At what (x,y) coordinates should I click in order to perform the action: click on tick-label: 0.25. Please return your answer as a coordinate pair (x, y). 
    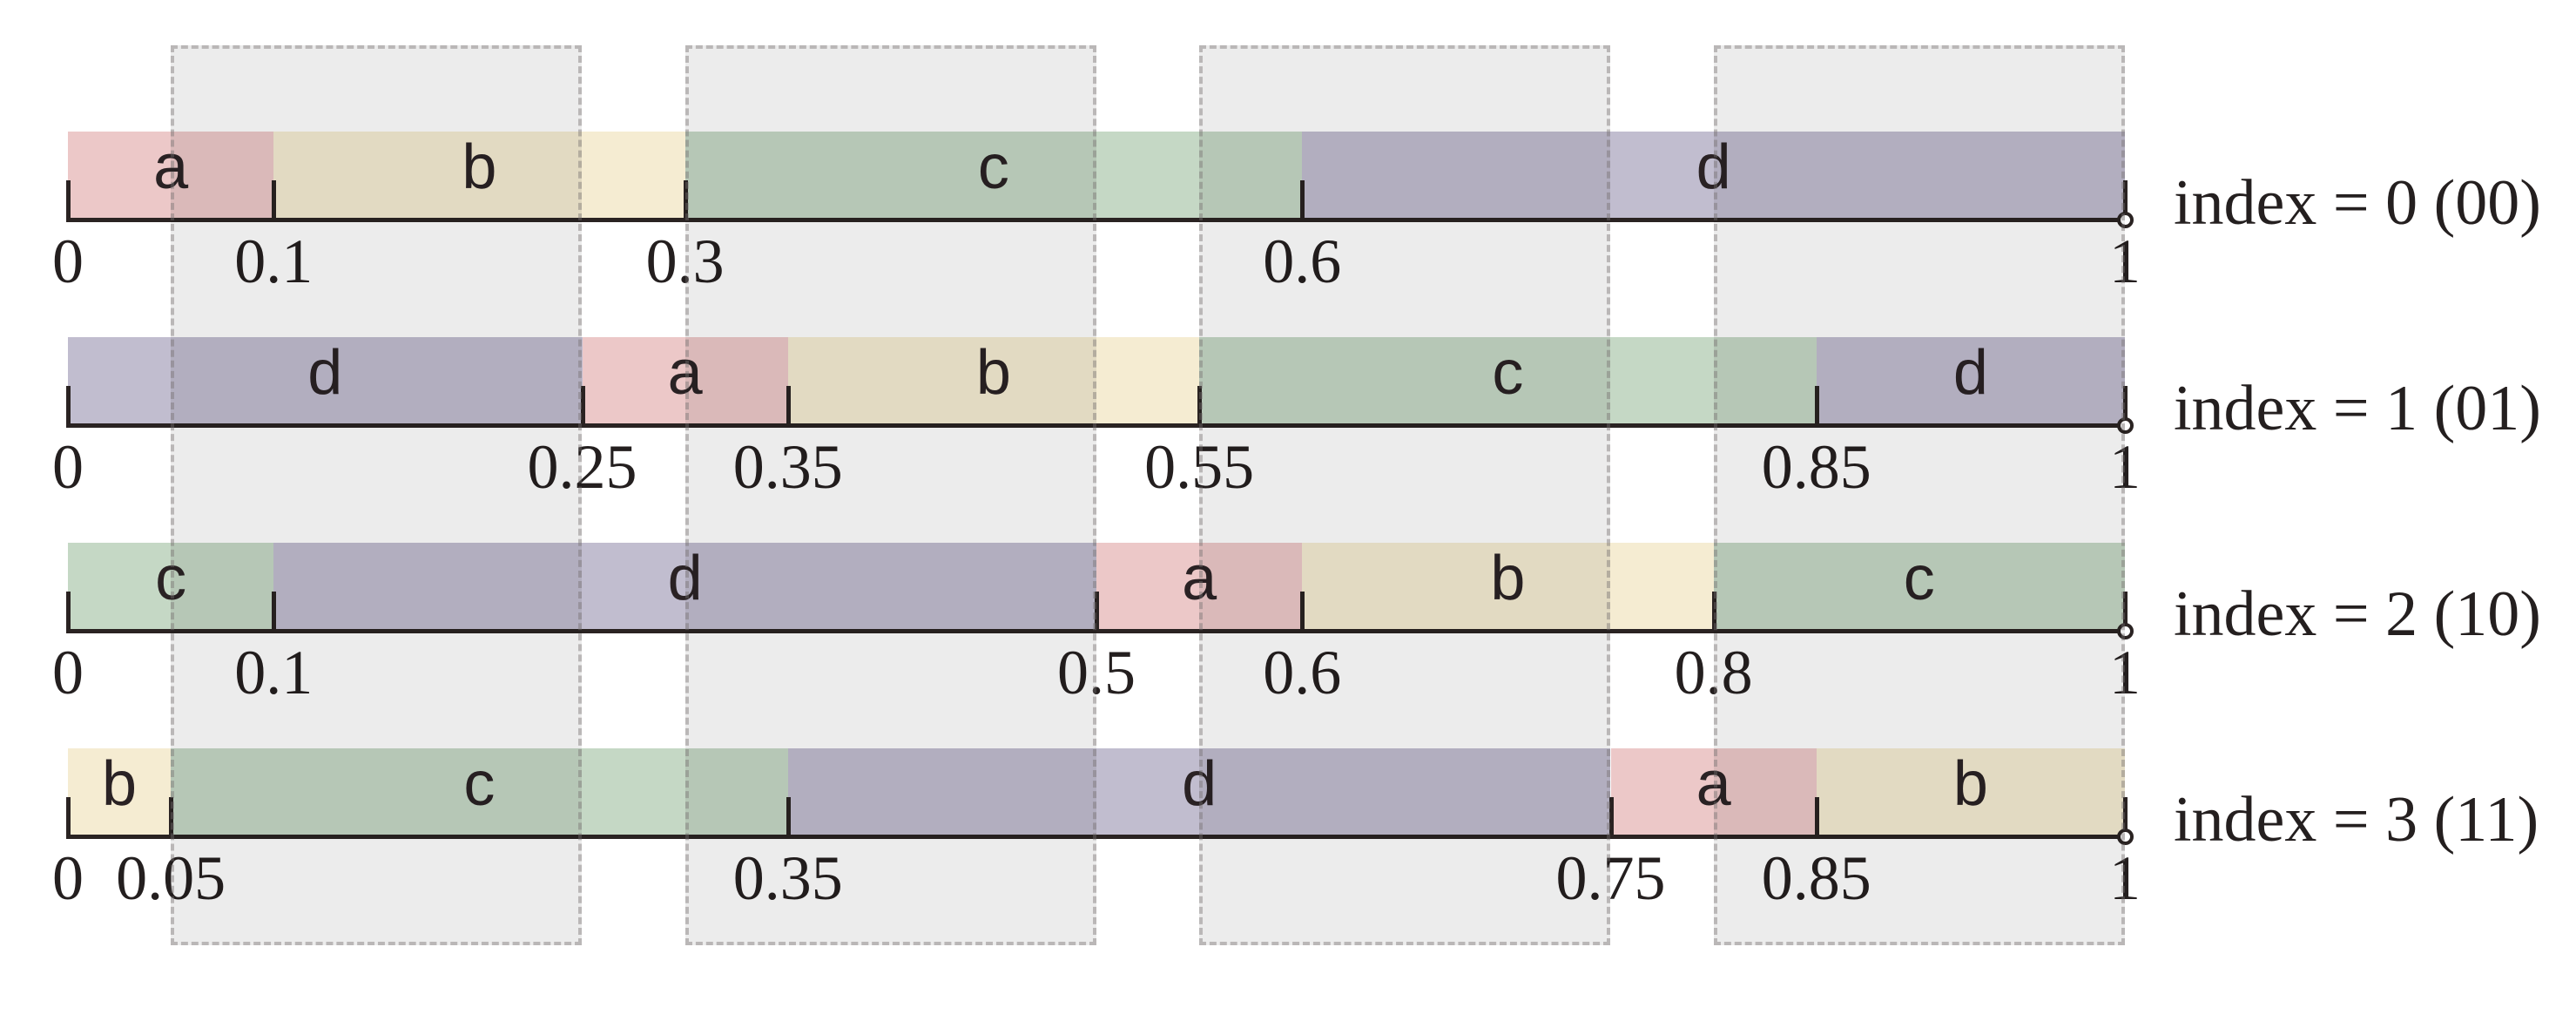
    Looking at the image, I should click on (582, 467).